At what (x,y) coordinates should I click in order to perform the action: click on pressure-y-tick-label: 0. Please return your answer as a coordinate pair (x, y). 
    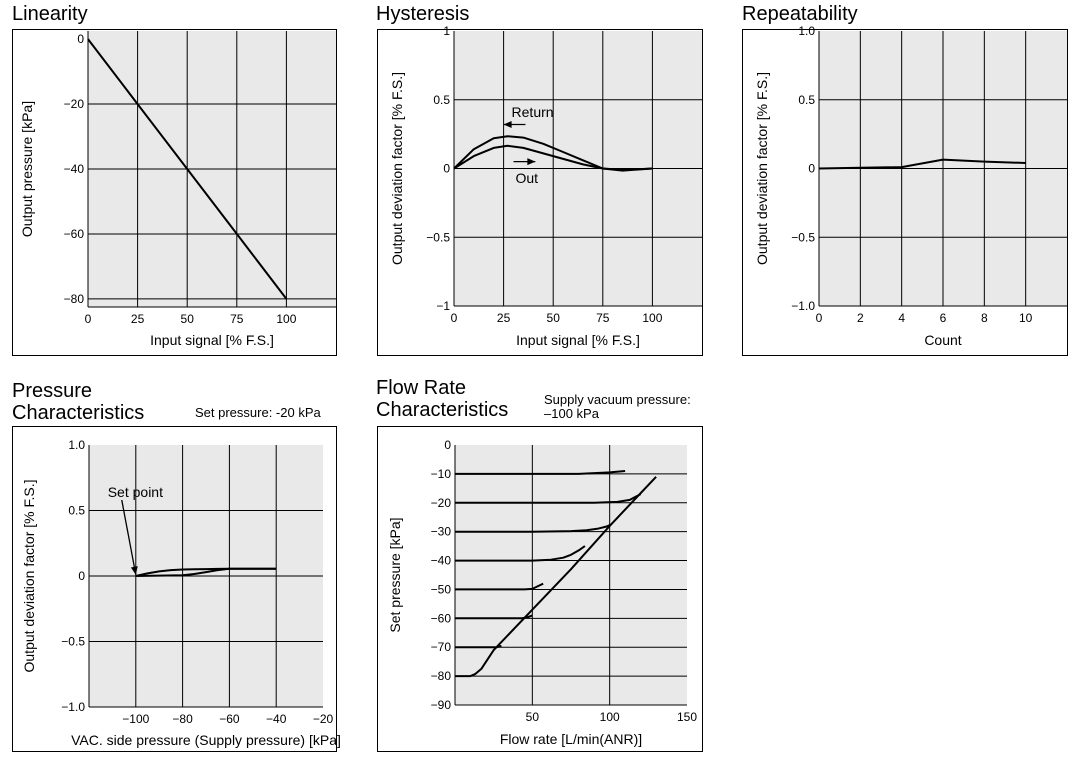
    Looking at the image, I should click on (81, 576).